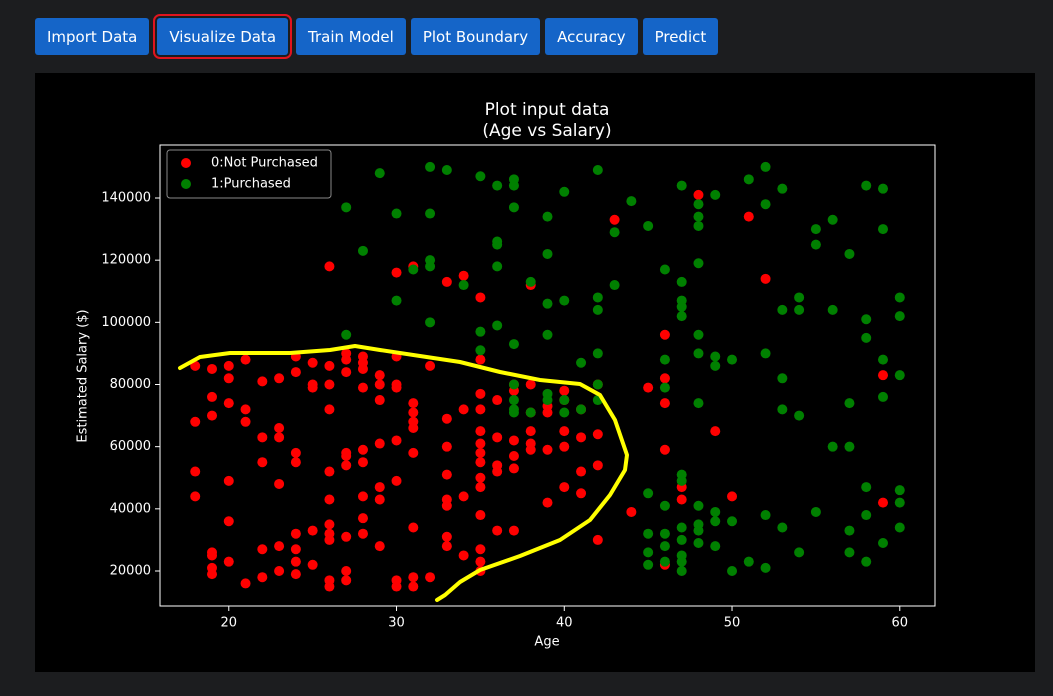 Image resolution: width=1053 pixels, height=696 pixels. I want to click on legend-label: 0:Not Purchased, so click(264, 163).